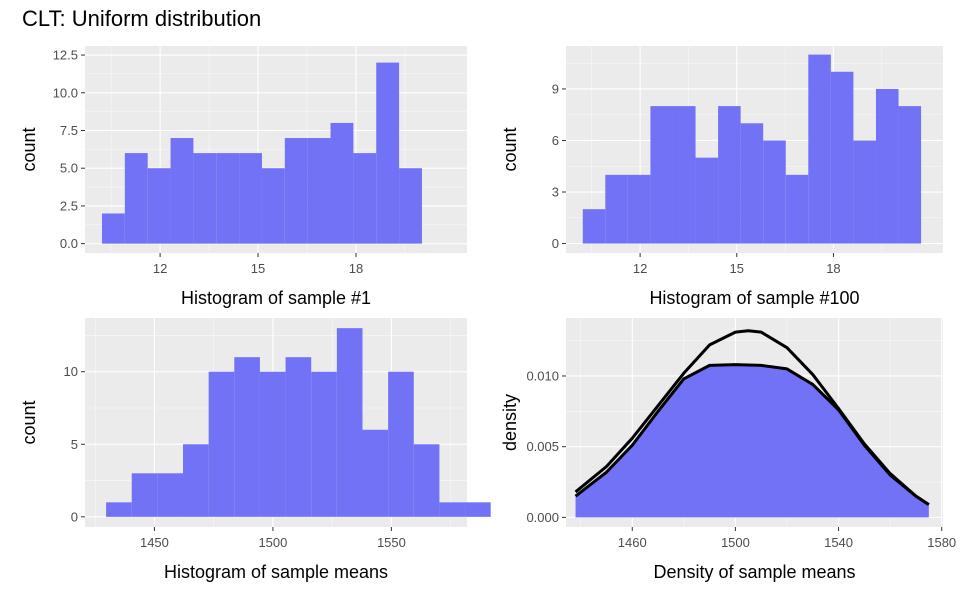 This screenshot has height=595, width=962. What do you see at coordinates (752, 441) in the screenshot?
I see `density-area` at bounding box center [752, 441].